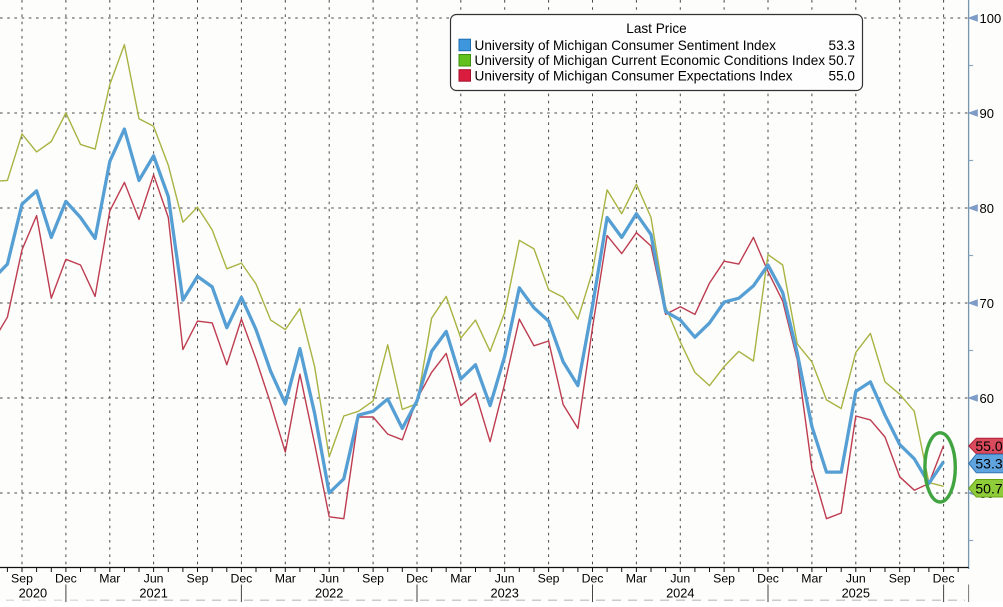 This screenshot has height=607, width=1003. Describe the element at coordinates (987, 113) in the screenshot. I see `svg-text: 90` at that location.